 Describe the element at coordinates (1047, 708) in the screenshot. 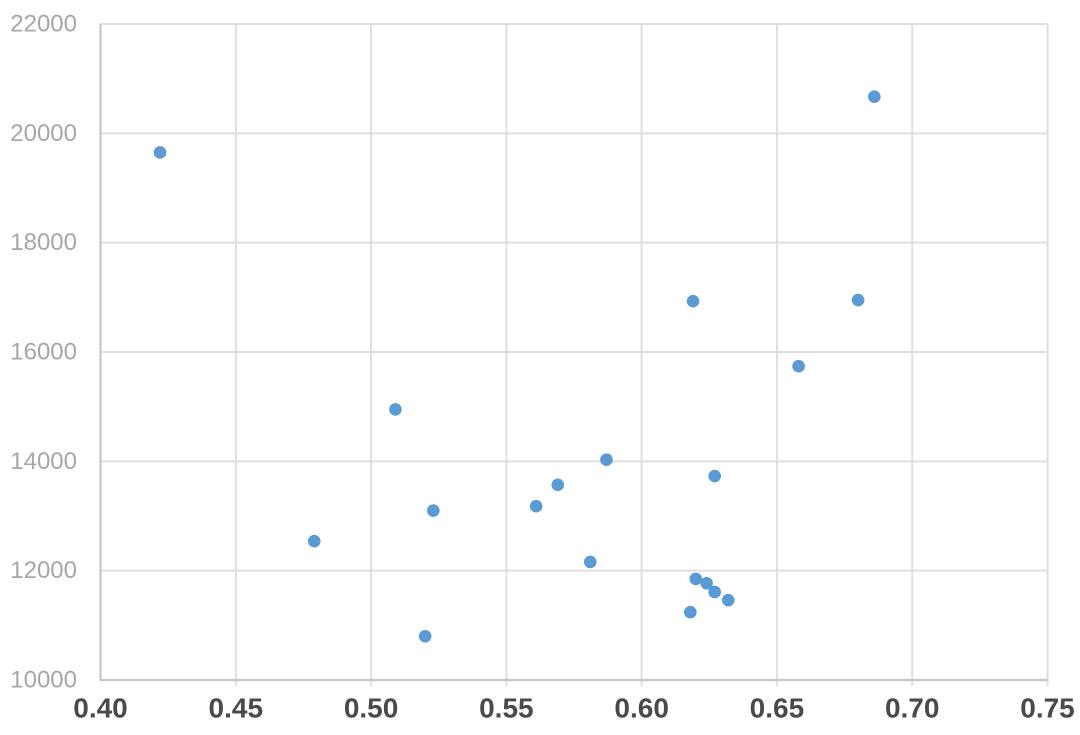

I see `x-tick-label: 0.75` at that location.